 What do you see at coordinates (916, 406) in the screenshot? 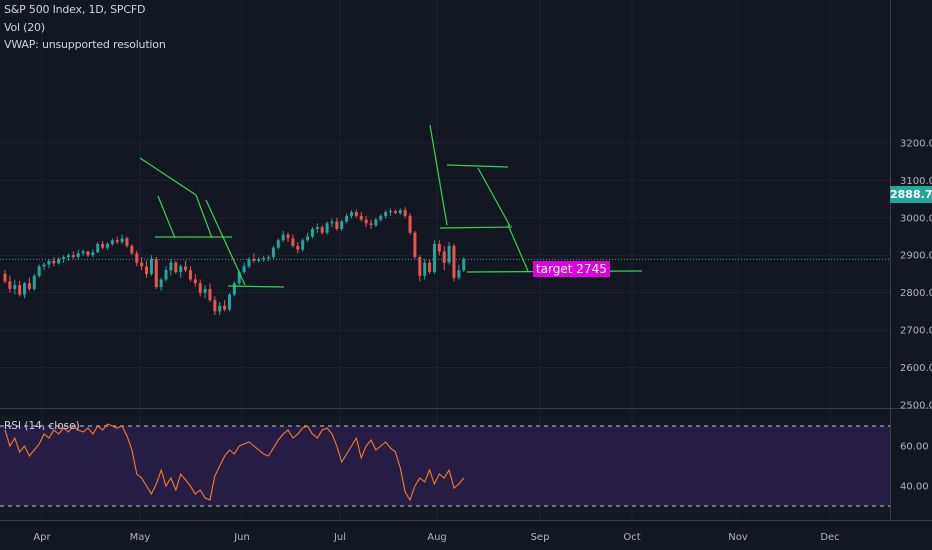
I see `price-tick-label: 2500.0` at bounding box center [916, 406].